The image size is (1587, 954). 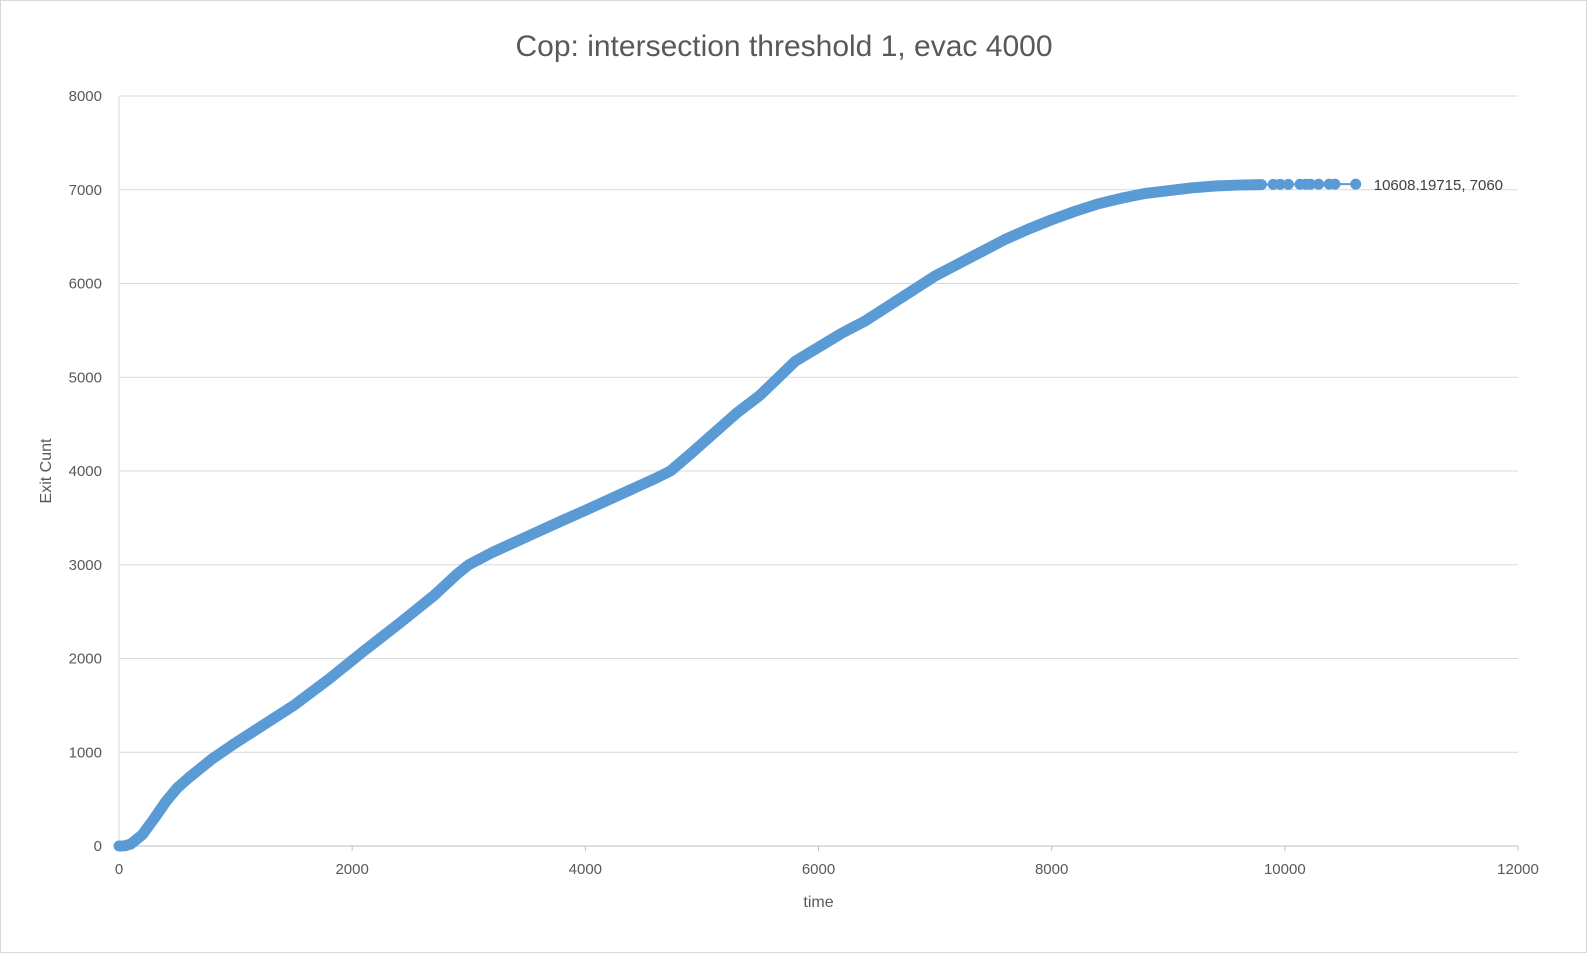 What do you see at coordinates (85, 377) in the screenshot?
I see `y-tick-label: 5000` at bounding box center [85, 377].